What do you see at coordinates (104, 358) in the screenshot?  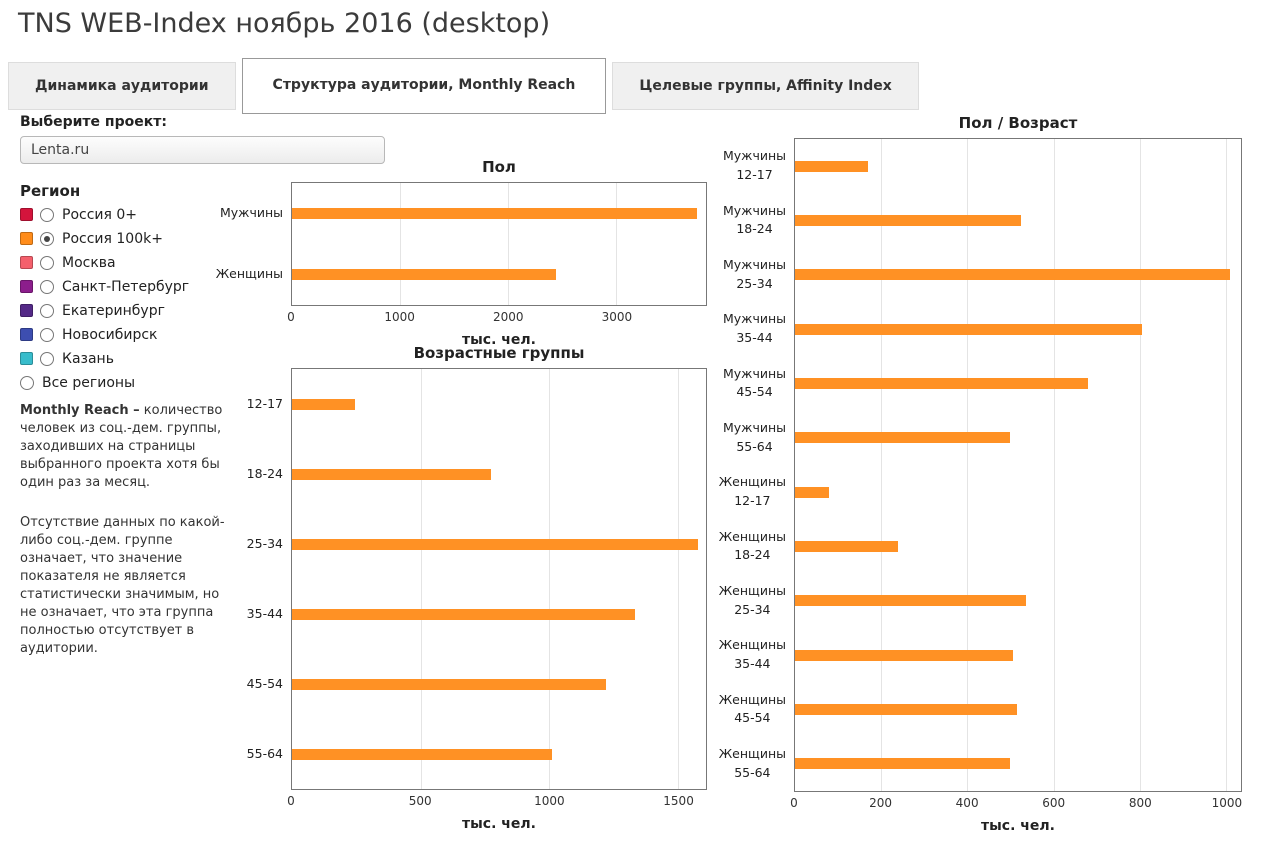 I see `region-row-7: Казань` at bounding box center [104, 358].